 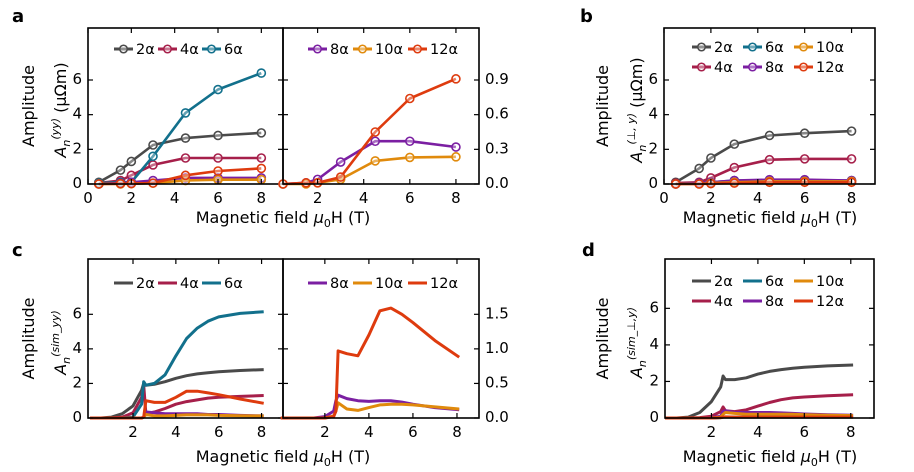 What do you see at coordinates (768, 292) in the screenshot?
I see `legend: 2α 6α 10α 4α 8α 12α` at bounding box center [768, 292].